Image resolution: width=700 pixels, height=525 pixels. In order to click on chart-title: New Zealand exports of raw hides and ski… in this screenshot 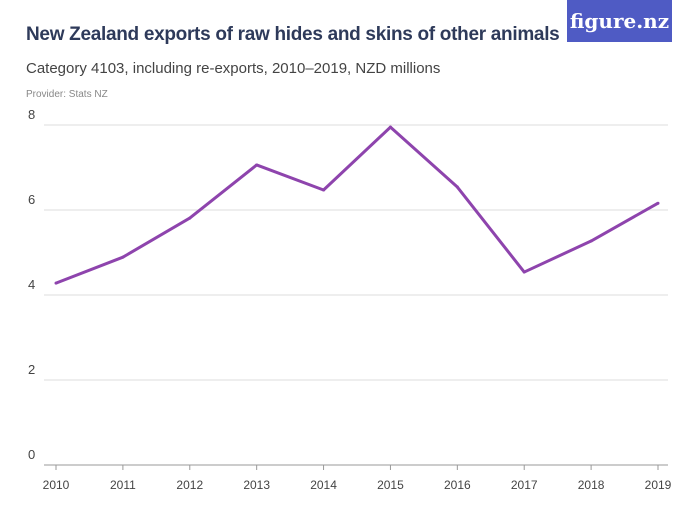, I will do `click(293, 34)`.